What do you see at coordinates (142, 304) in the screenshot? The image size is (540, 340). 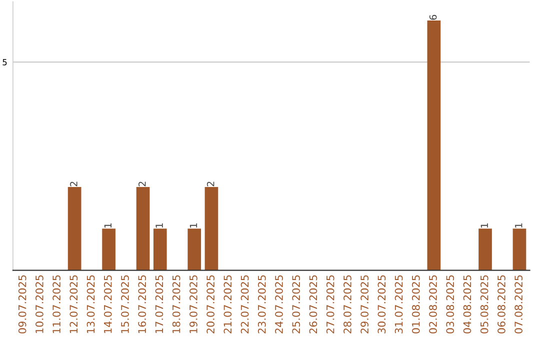 I see `x-tick-label: 16.07.2025` at bounding box center [142, 304].